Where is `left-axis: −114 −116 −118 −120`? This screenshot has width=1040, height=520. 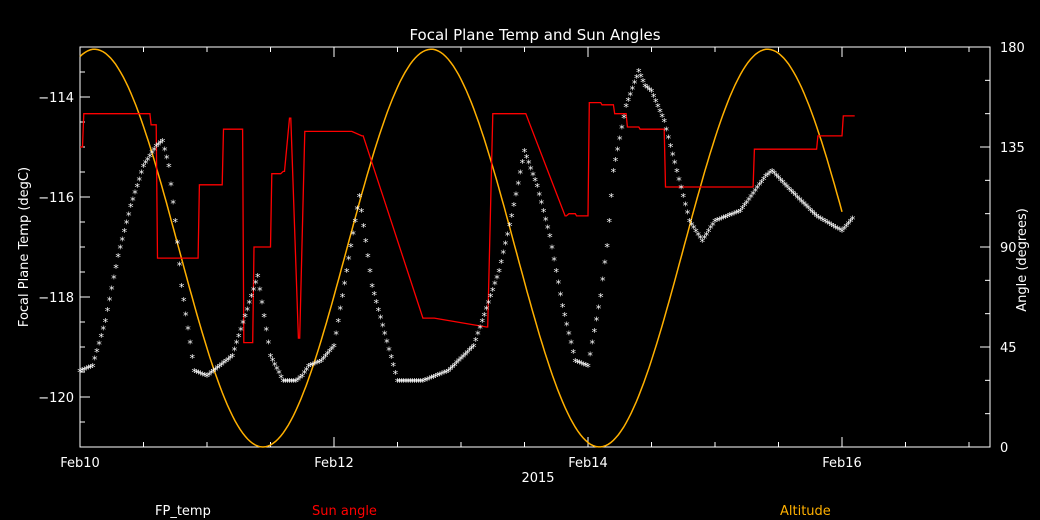
left-axis: −114 −116 −118 −120 is located at coordinates (64, 247).